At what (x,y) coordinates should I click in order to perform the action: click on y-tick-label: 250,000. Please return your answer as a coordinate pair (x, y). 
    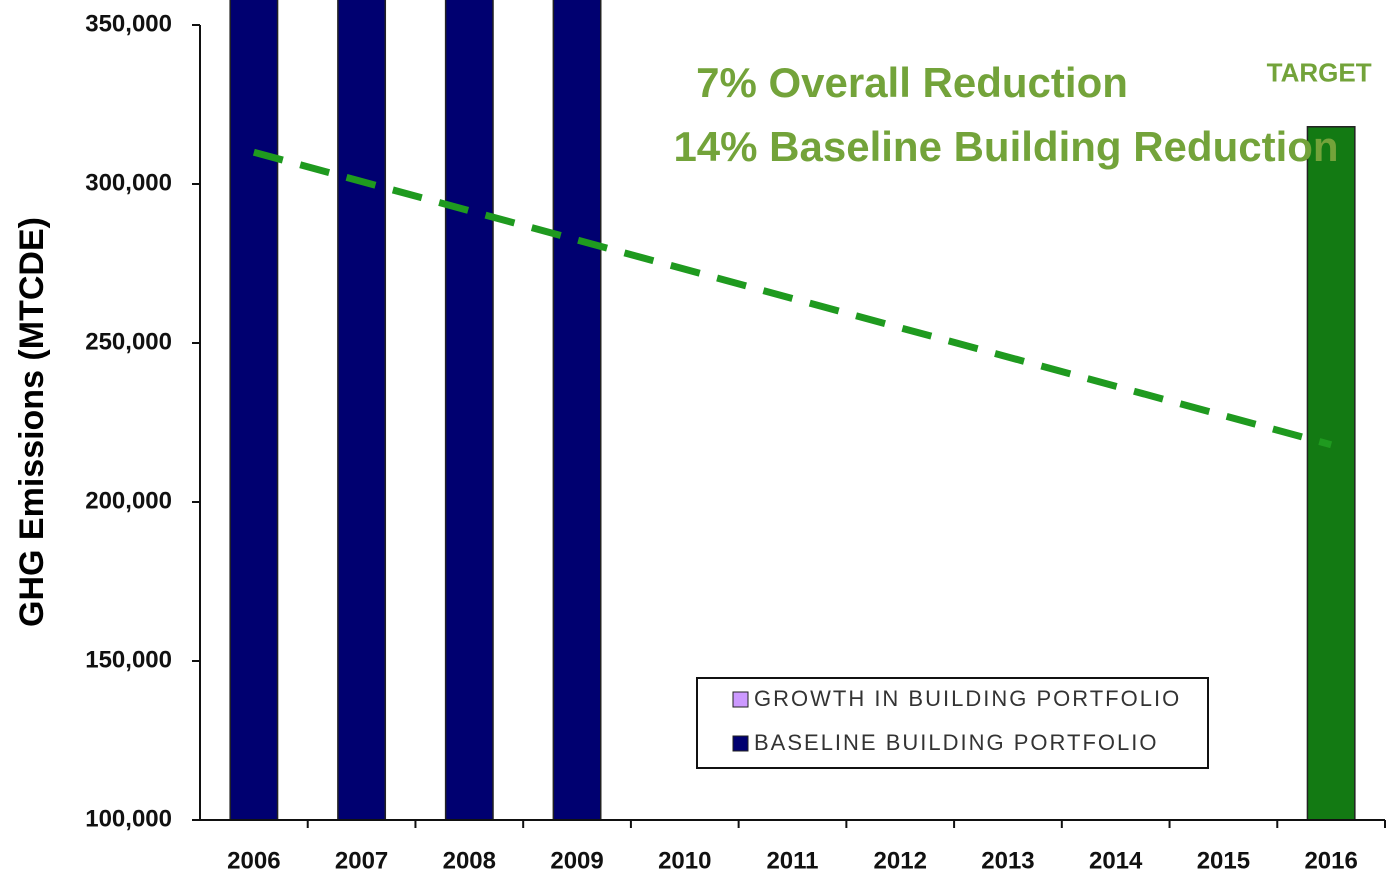
    Looking at the image, I should click on (128, 341).